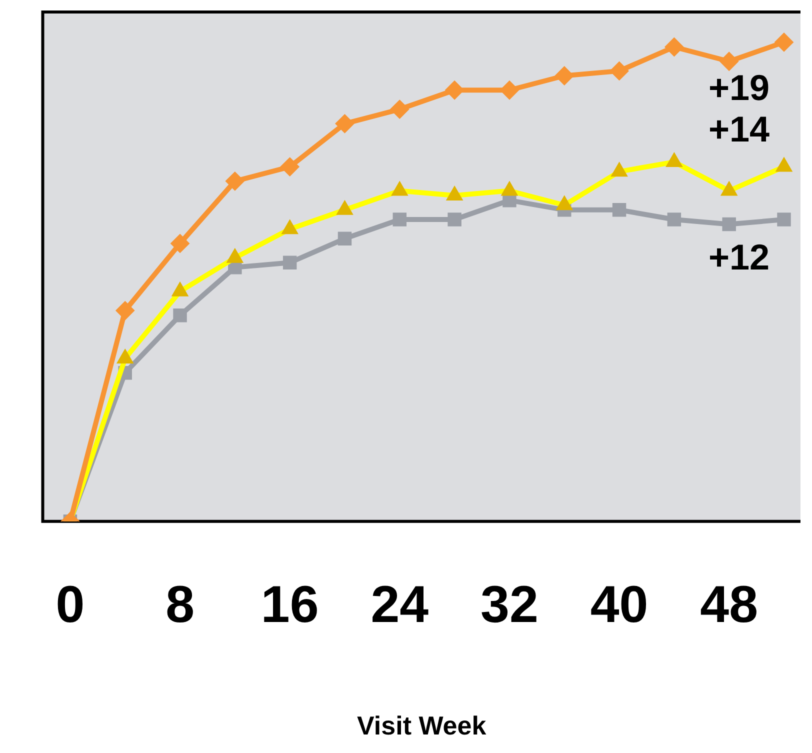 The height and width of the screenshot is (753, 812). What do you see at coordinates (619, 605) in the screenshot?
I see `x-tick-label: 40` at bounding box center [619, 605].